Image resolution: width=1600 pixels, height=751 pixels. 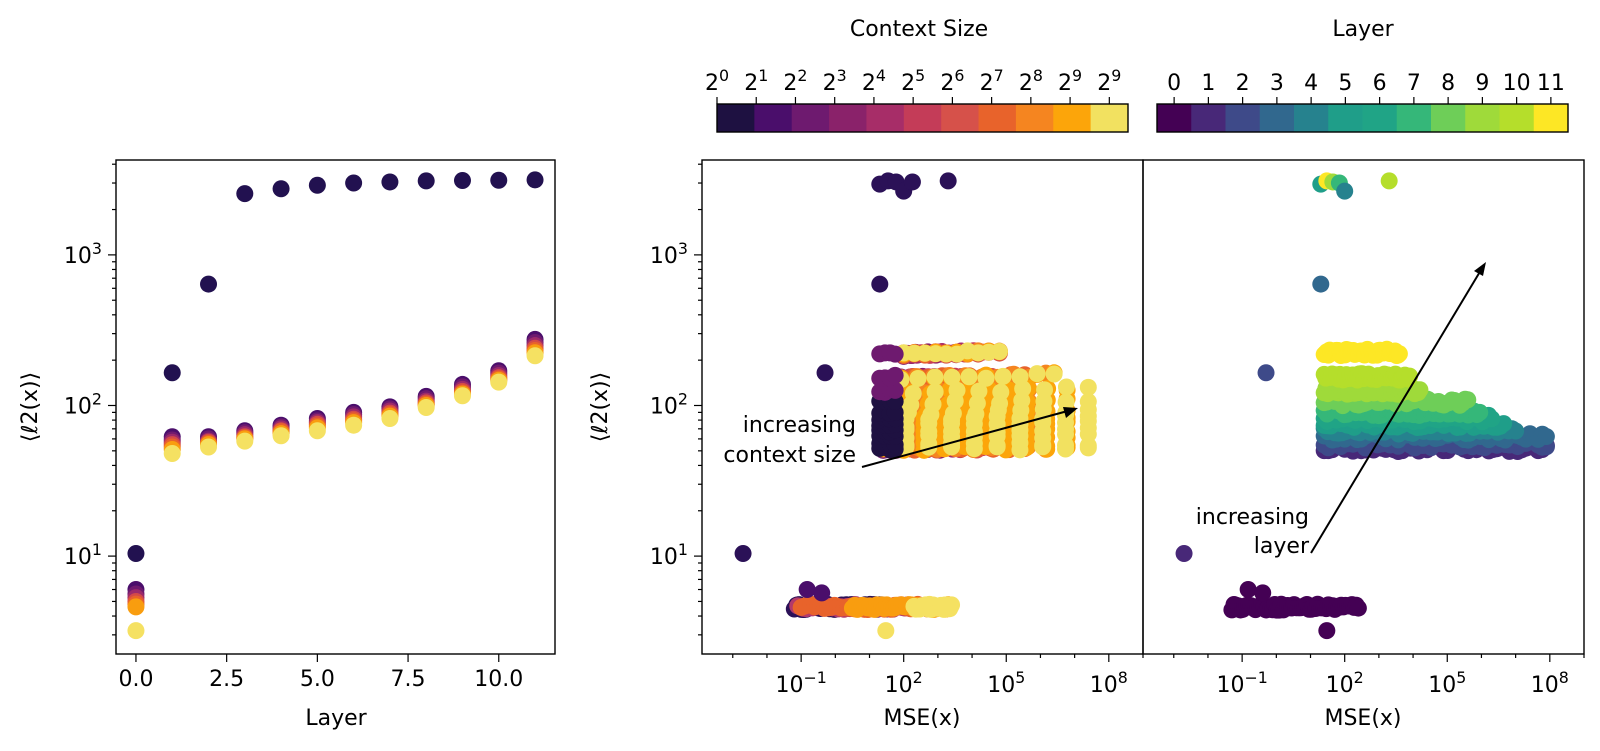 What do you see at coordinates (669, 404) in the screenshot?
I see `panel-2-ytick-label: 10²` at bounding box center [669, 404].